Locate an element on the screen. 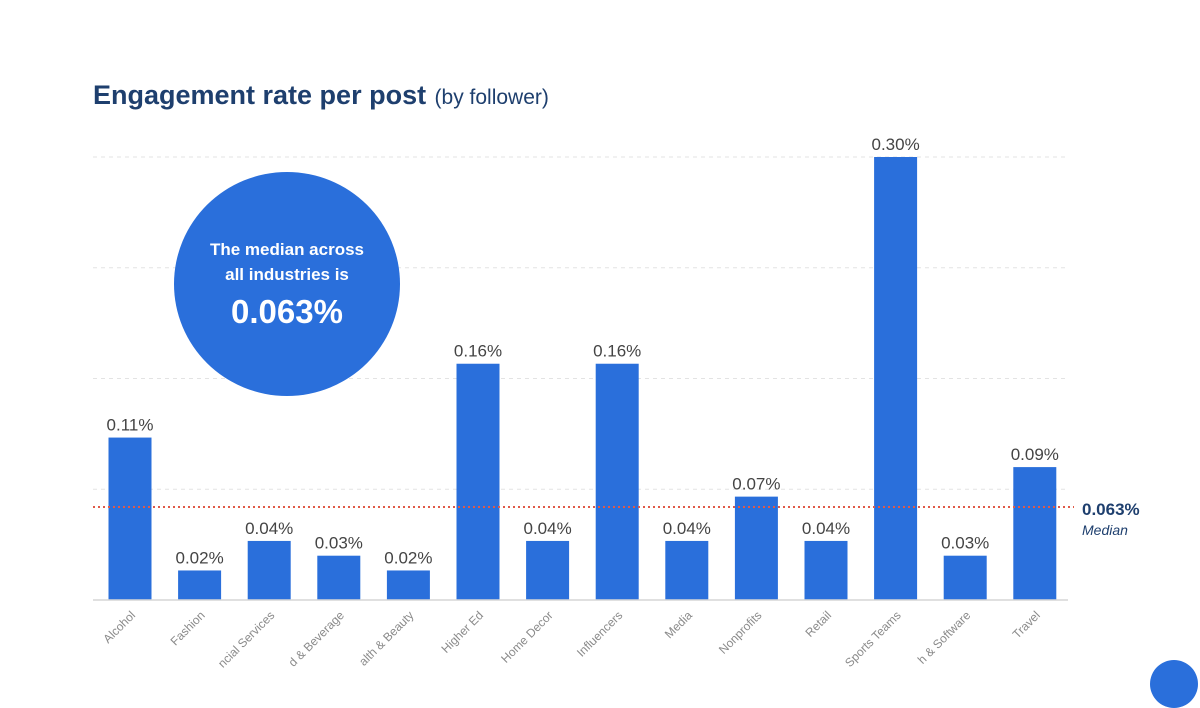  category-label-2: Fashion is located at coordinates (188, 628).